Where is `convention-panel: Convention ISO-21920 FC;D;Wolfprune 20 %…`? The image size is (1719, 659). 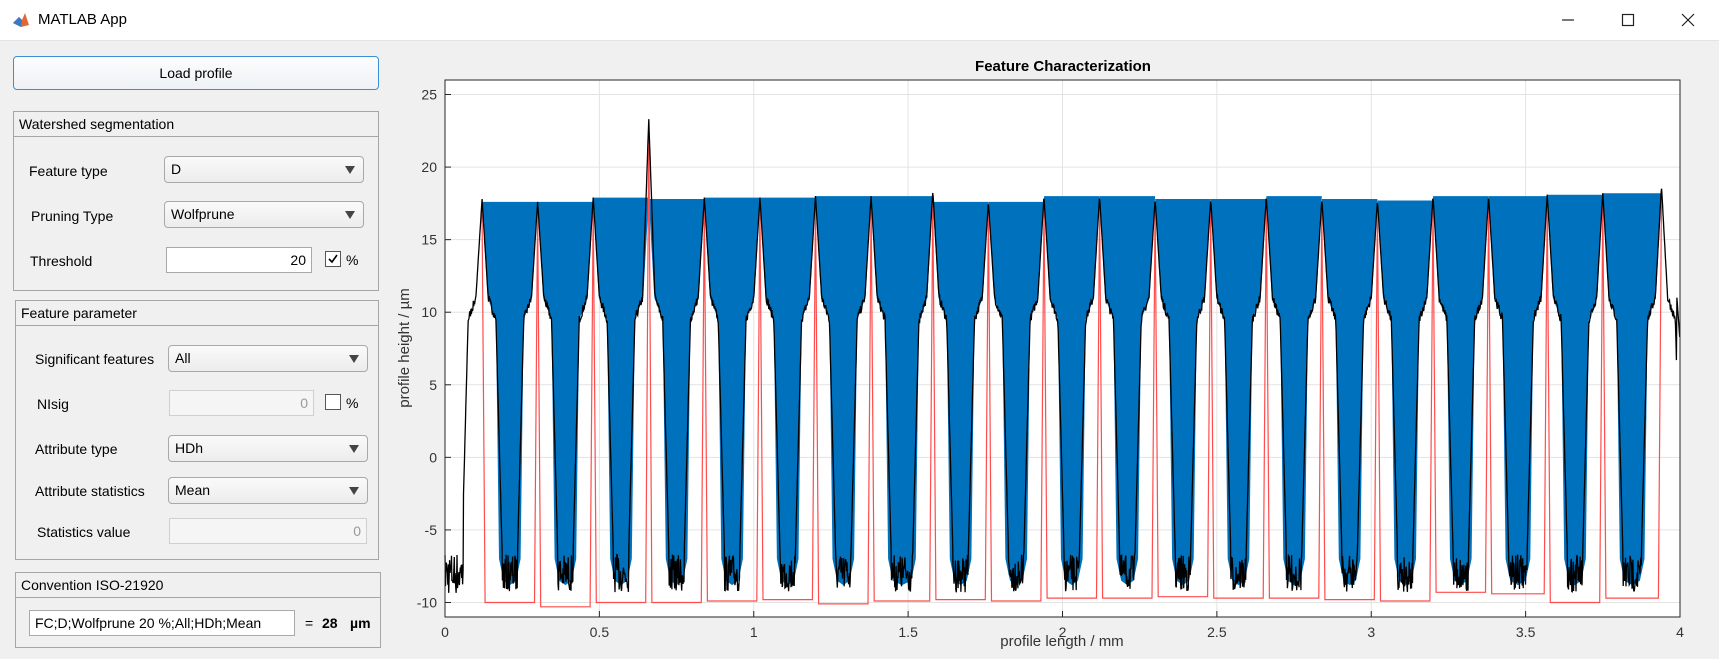
convention-panel: Convention ISO-21920 FC;D;Wolfprune 20 %… is located at coordinates (198, 610).